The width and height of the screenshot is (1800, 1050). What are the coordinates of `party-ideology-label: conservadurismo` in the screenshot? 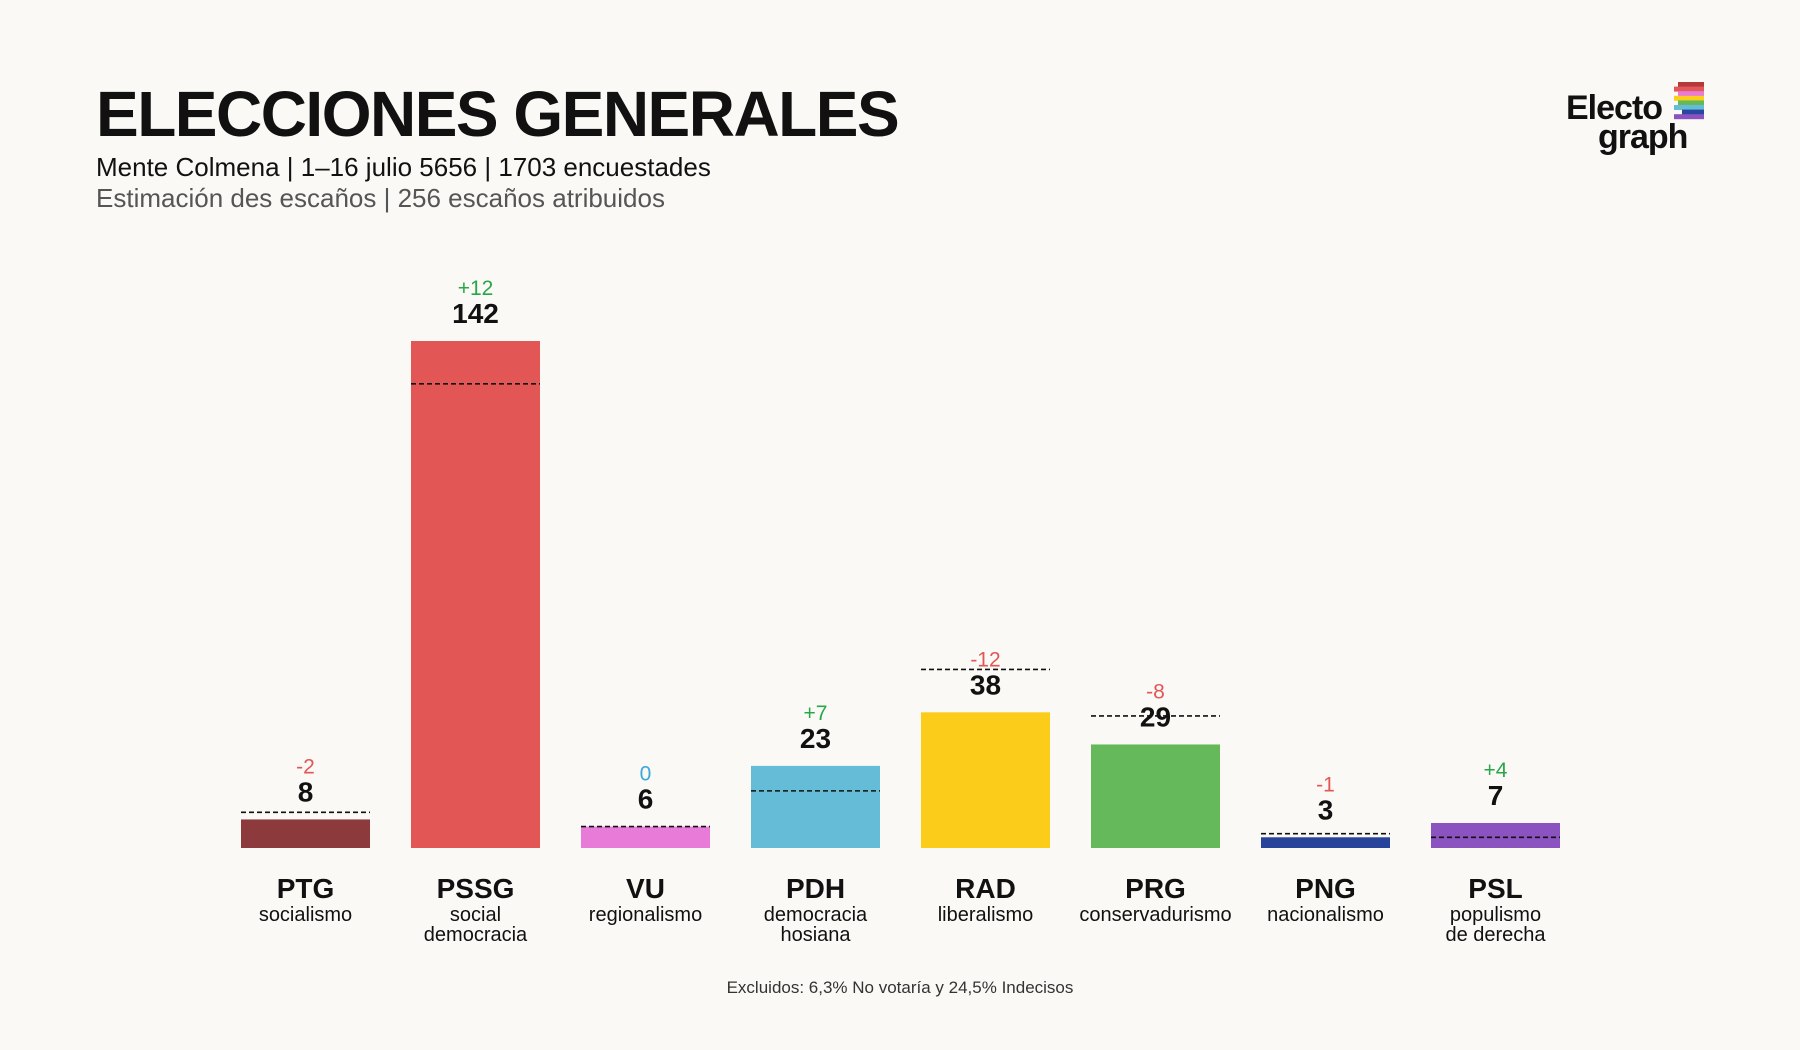 It's located at (1155, 915).